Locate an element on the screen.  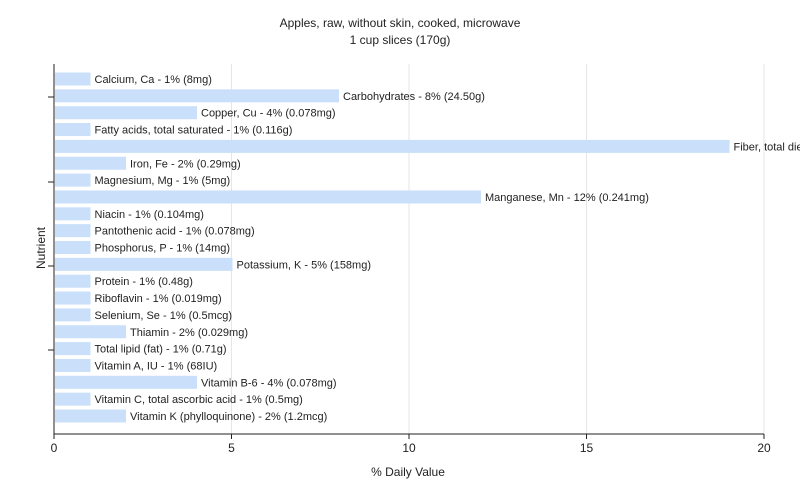
bar-label: Copper, Cu - 4% (0.078mg) is located at coordinates (268, 114).